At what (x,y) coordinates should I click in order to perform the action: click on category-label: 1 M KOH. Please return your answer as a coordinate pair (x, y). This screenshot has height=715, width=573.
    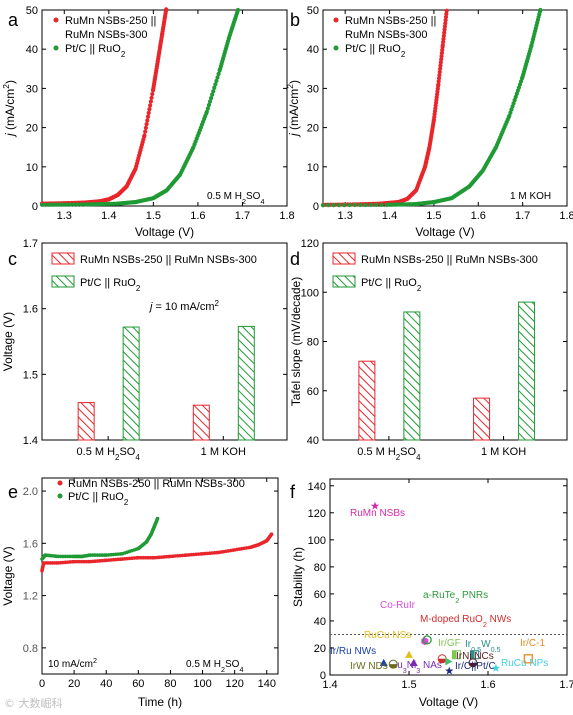
    Looking at the image, I should click on (223, 452).